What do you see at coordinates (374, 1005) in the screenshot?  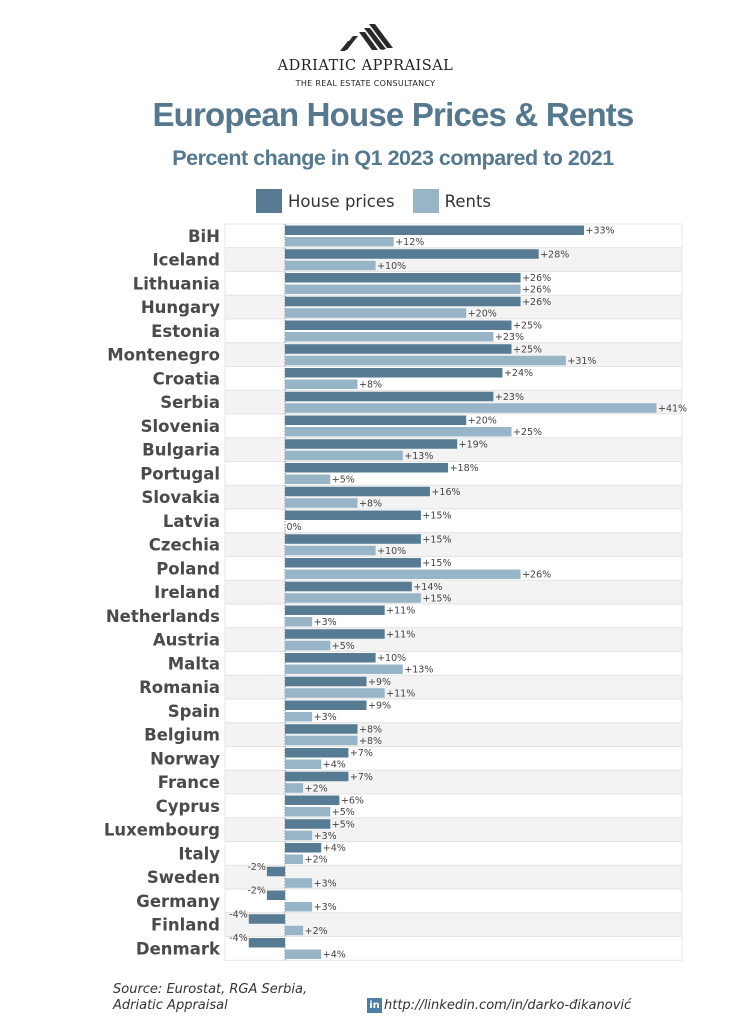 I see `linkedin-icon: in` at bounding box center [374, 1005].